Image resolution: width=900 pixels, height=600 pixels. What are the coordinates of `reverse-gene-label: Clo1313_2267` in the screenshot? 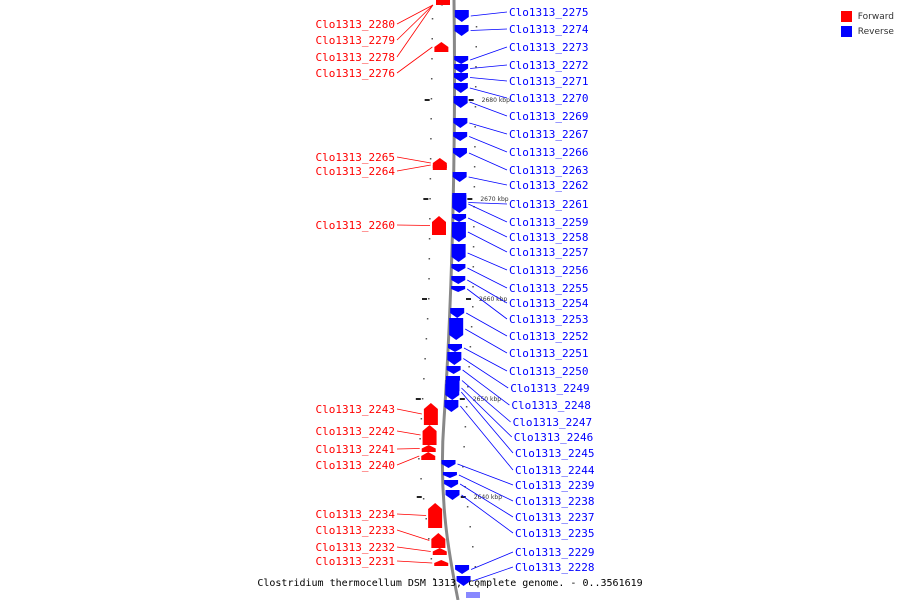 It's located at (548, 134).